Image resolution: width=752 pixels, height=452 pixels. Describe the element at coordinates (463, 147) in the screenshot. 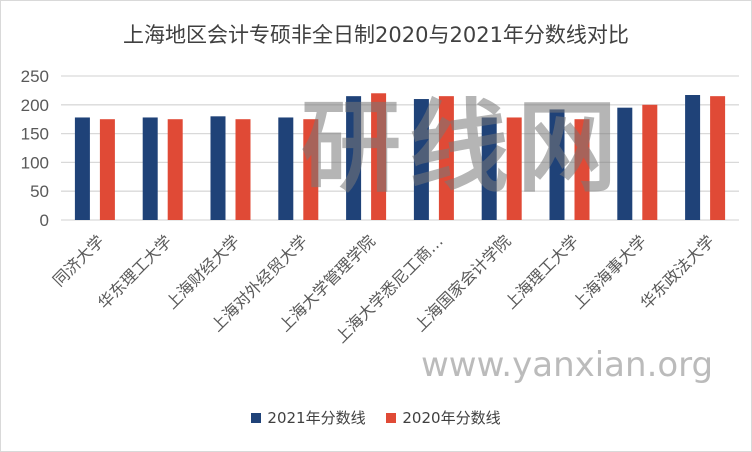

I see `watermark-logo: 研线网` at that location.